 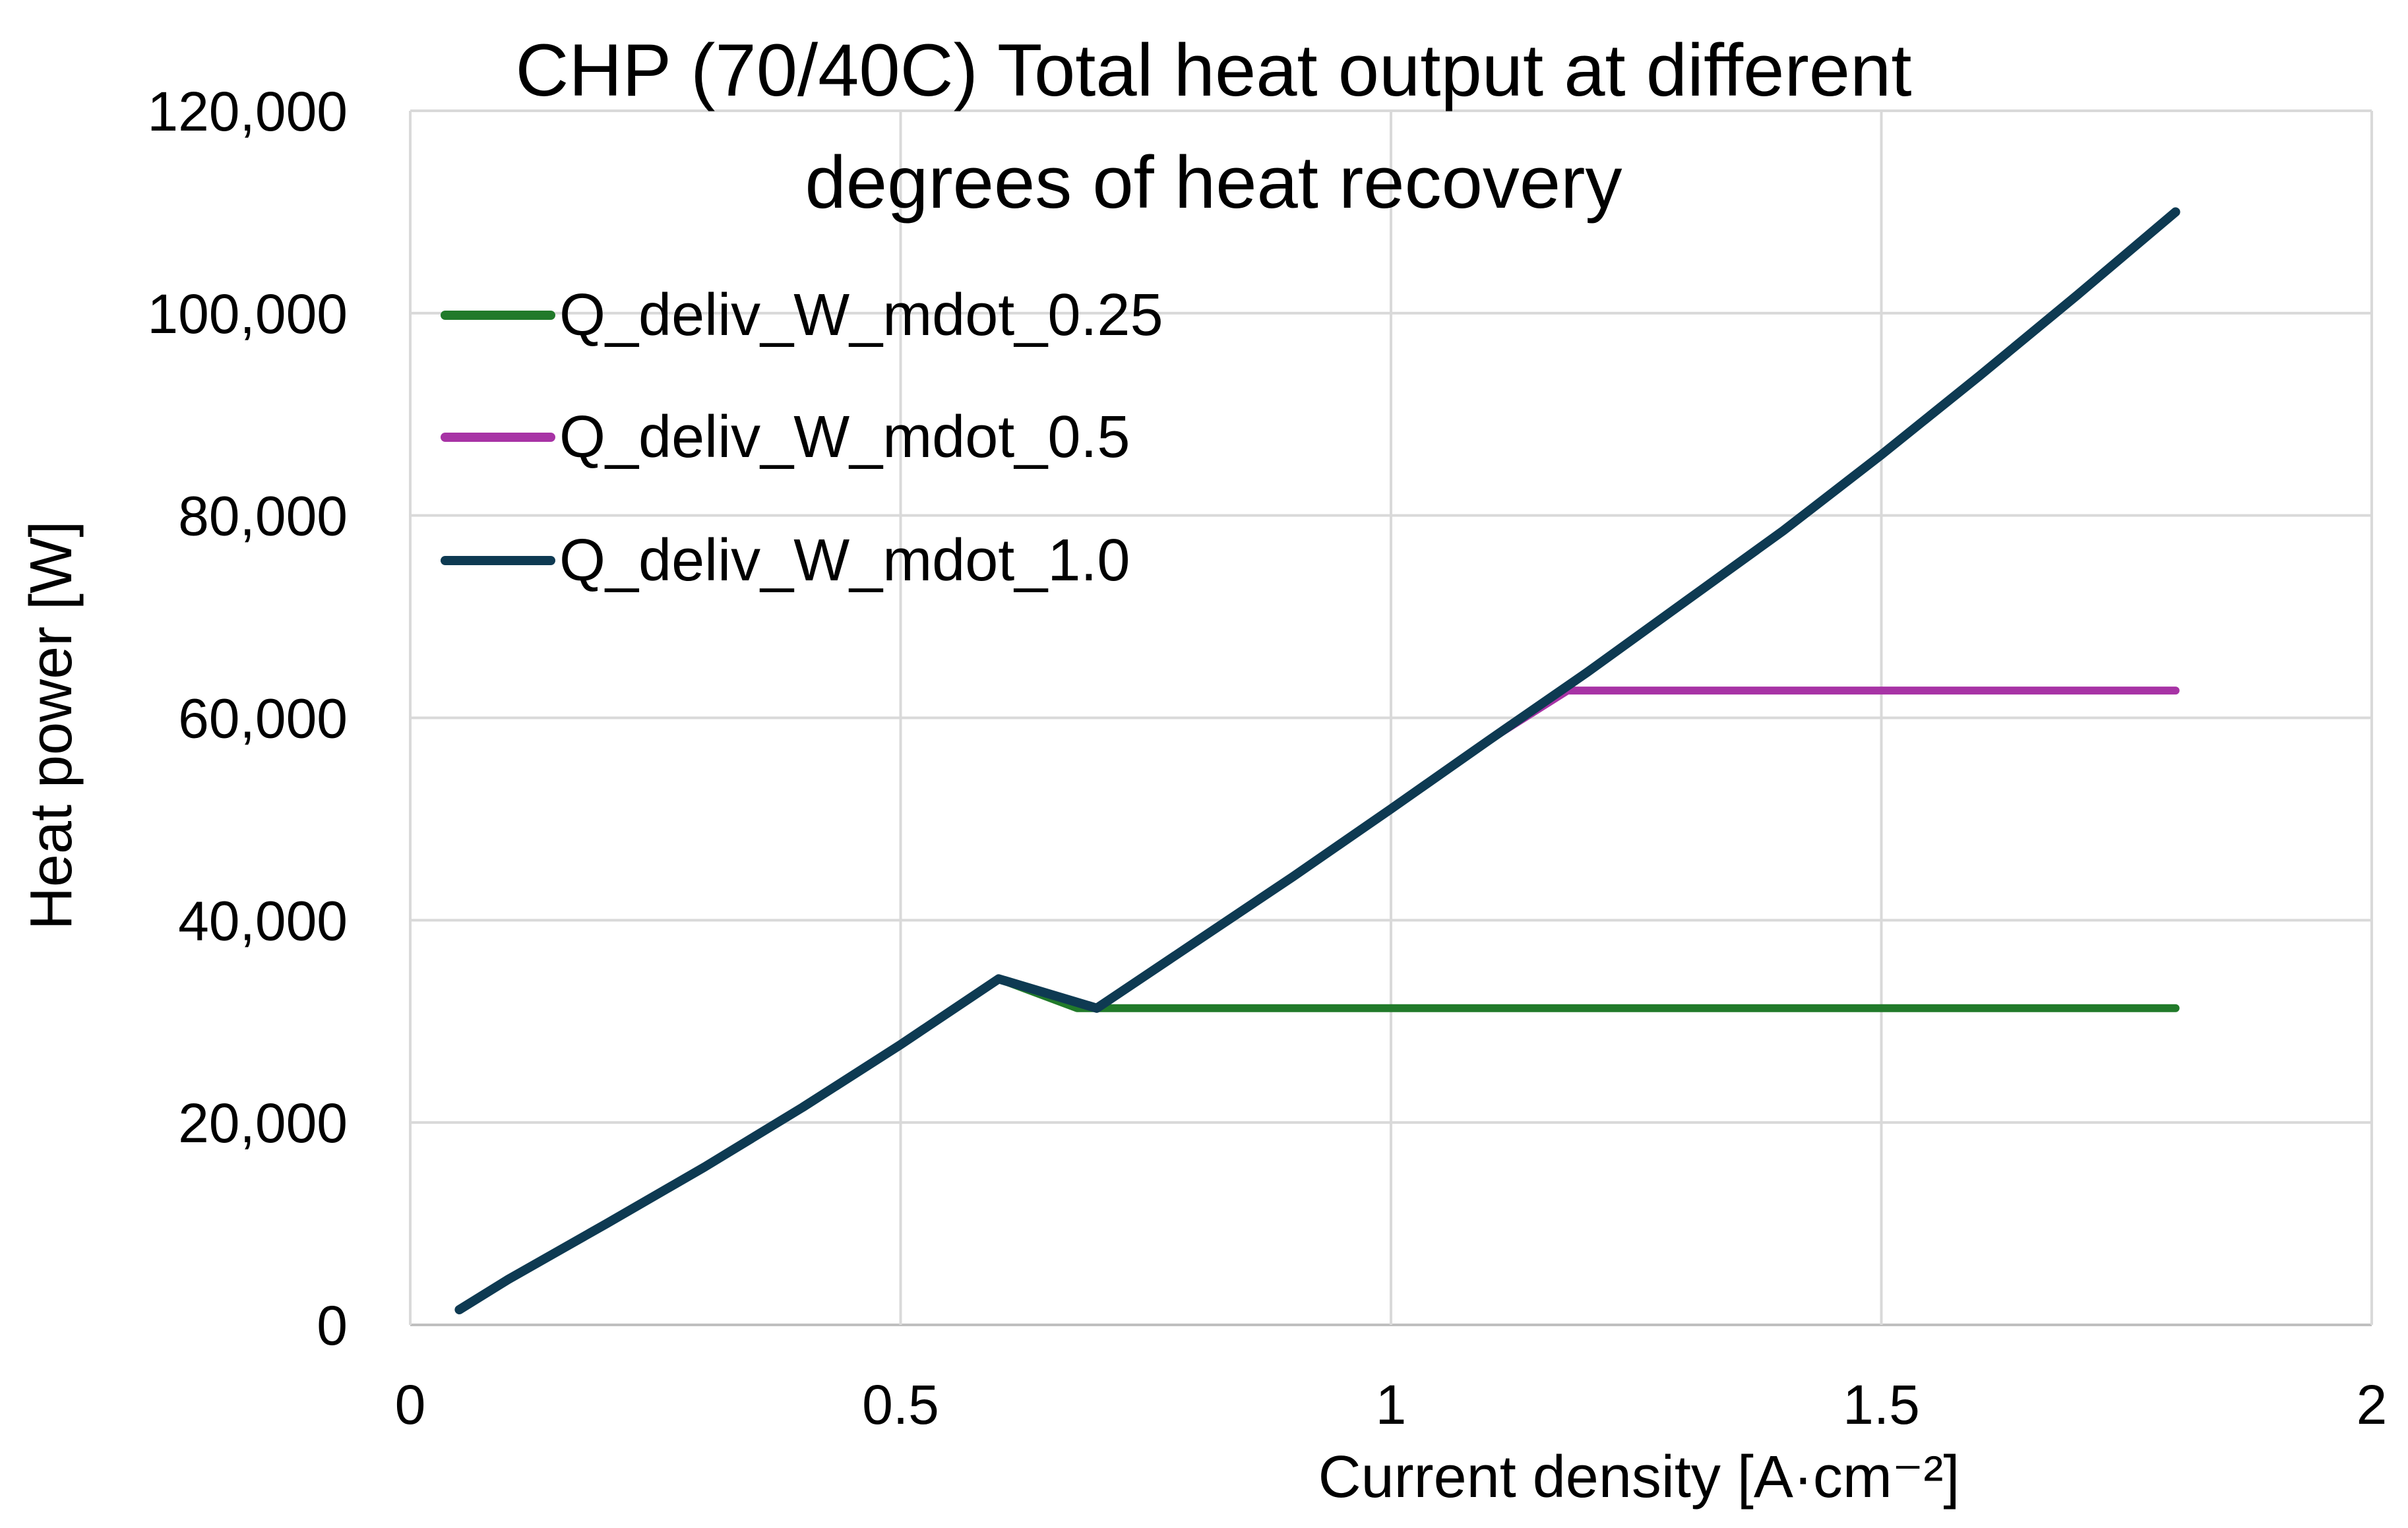 I want to click on y-tick-label: 0, so click(x=332, y=1326).